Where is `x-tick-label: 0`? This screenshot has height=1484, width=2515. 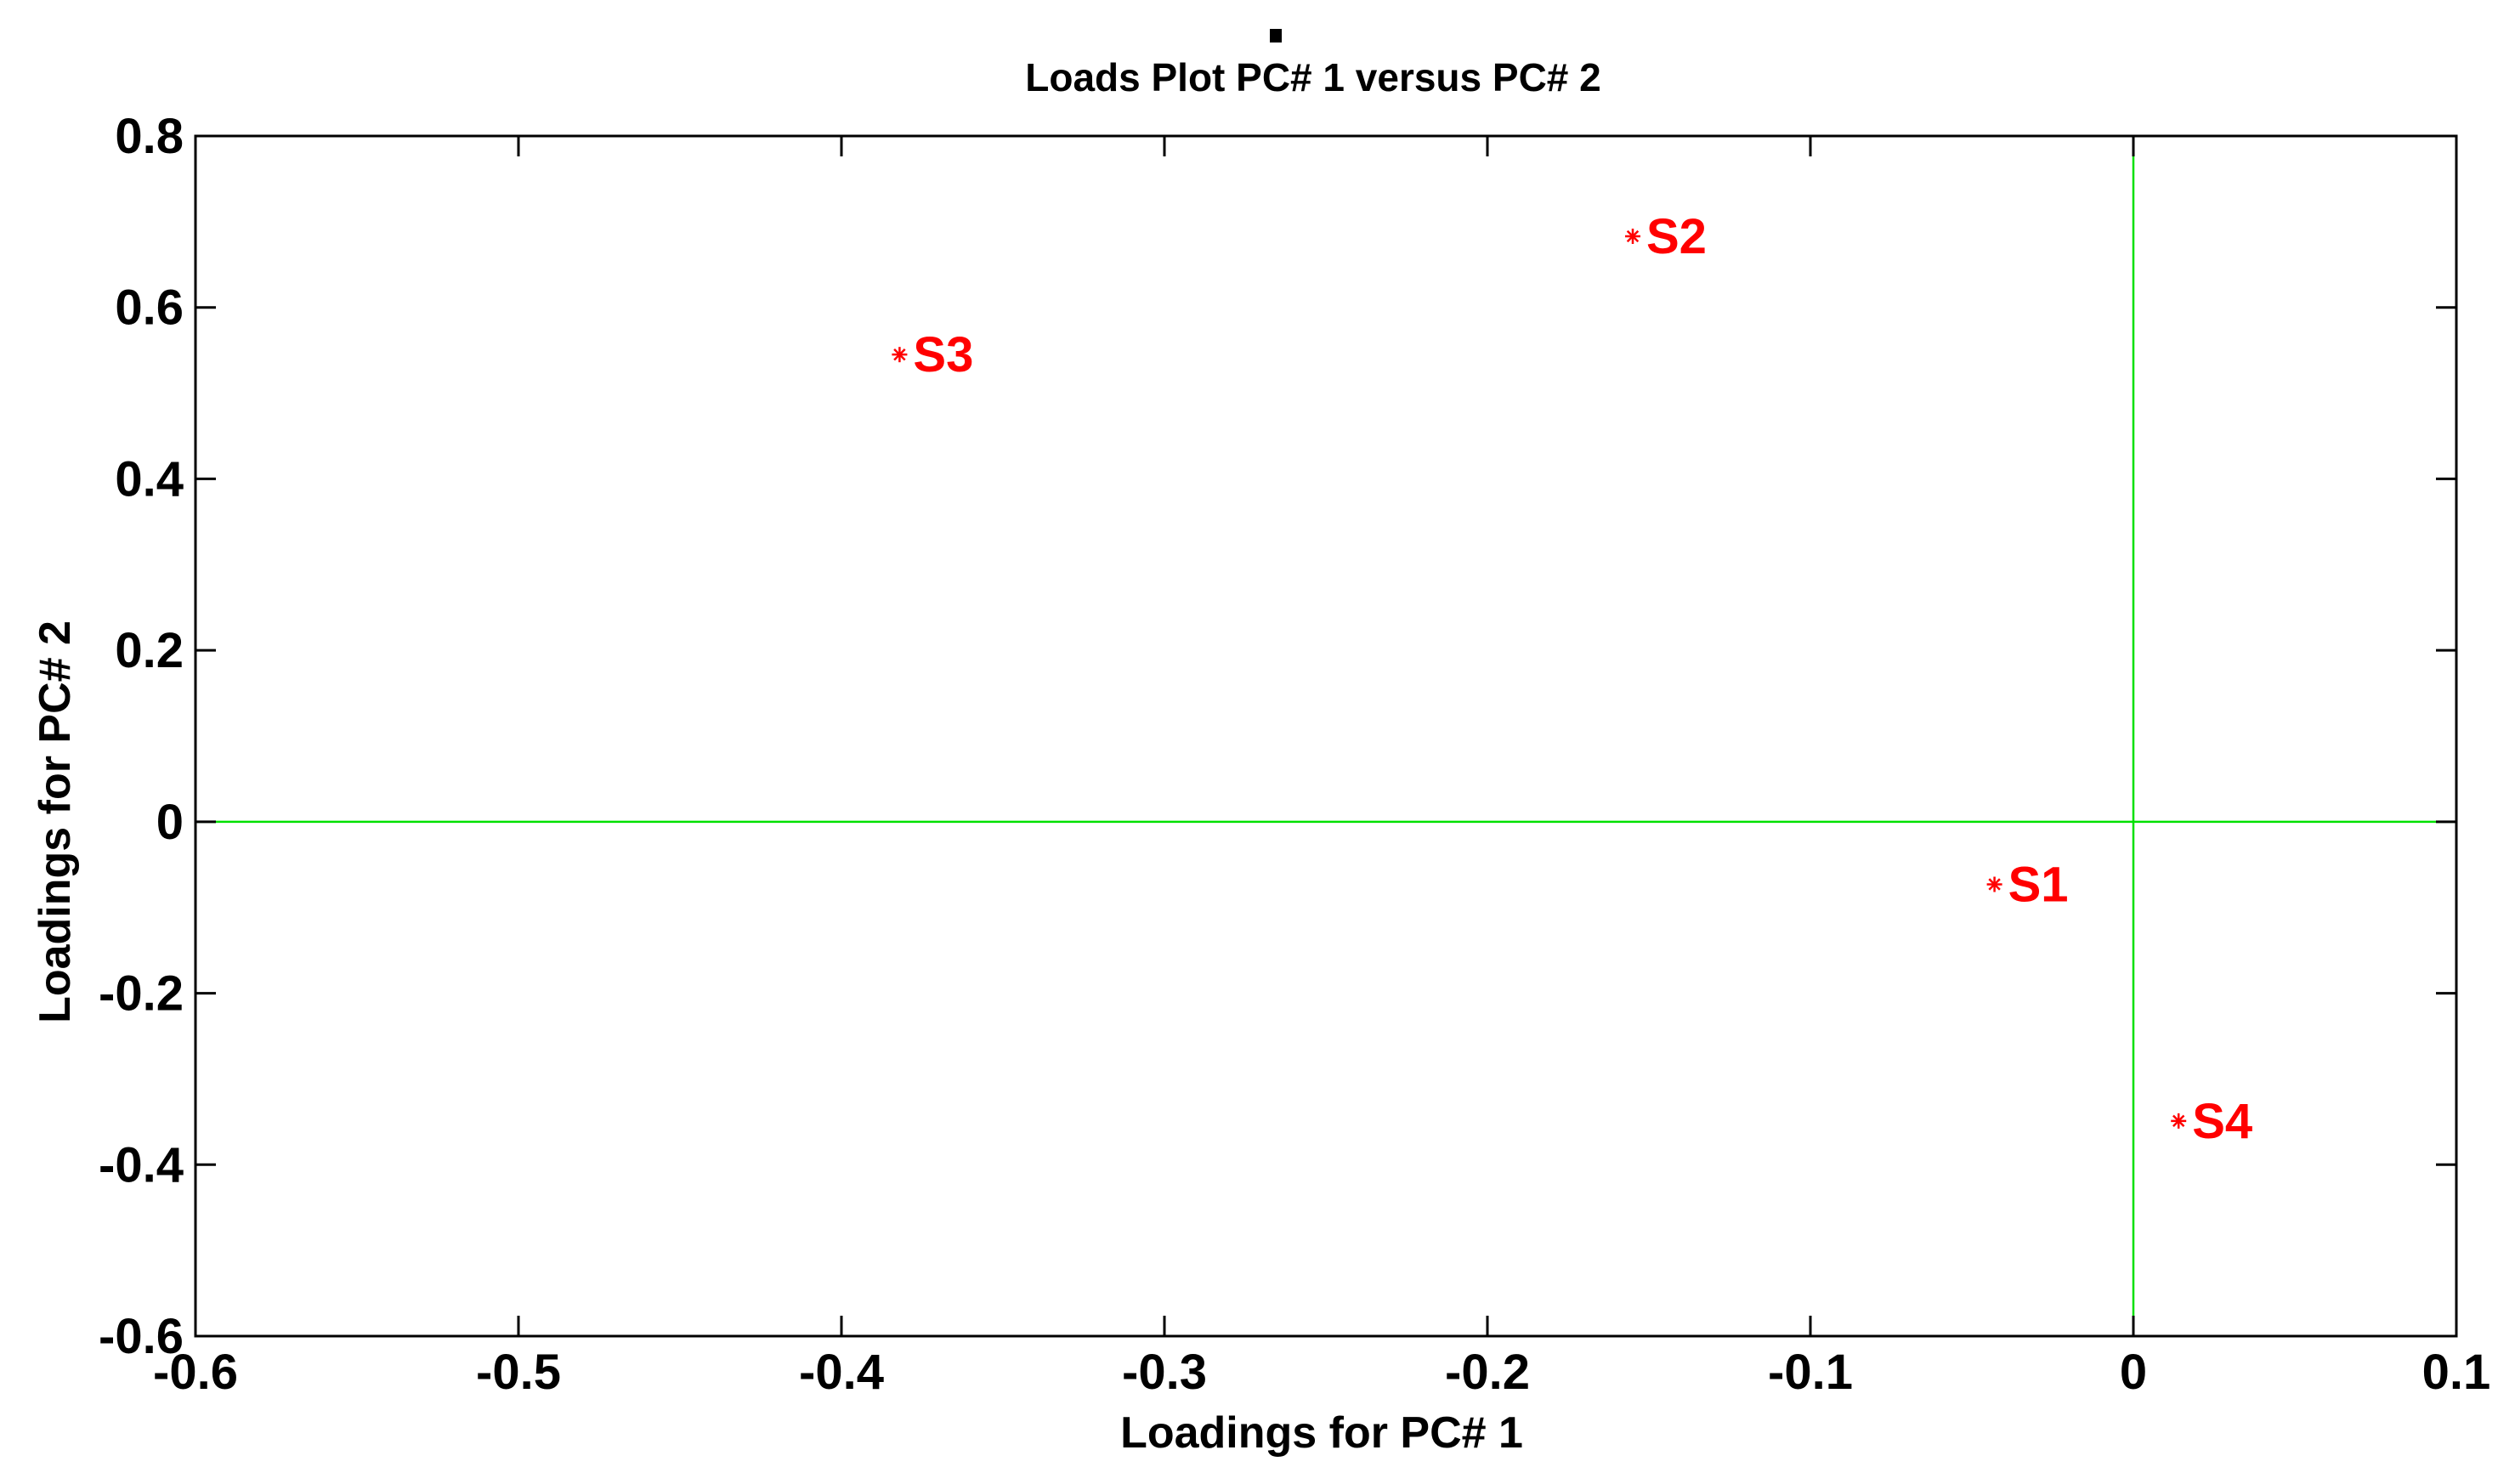
x-tick-label: 0 is located at coordinates (2133, 1372).